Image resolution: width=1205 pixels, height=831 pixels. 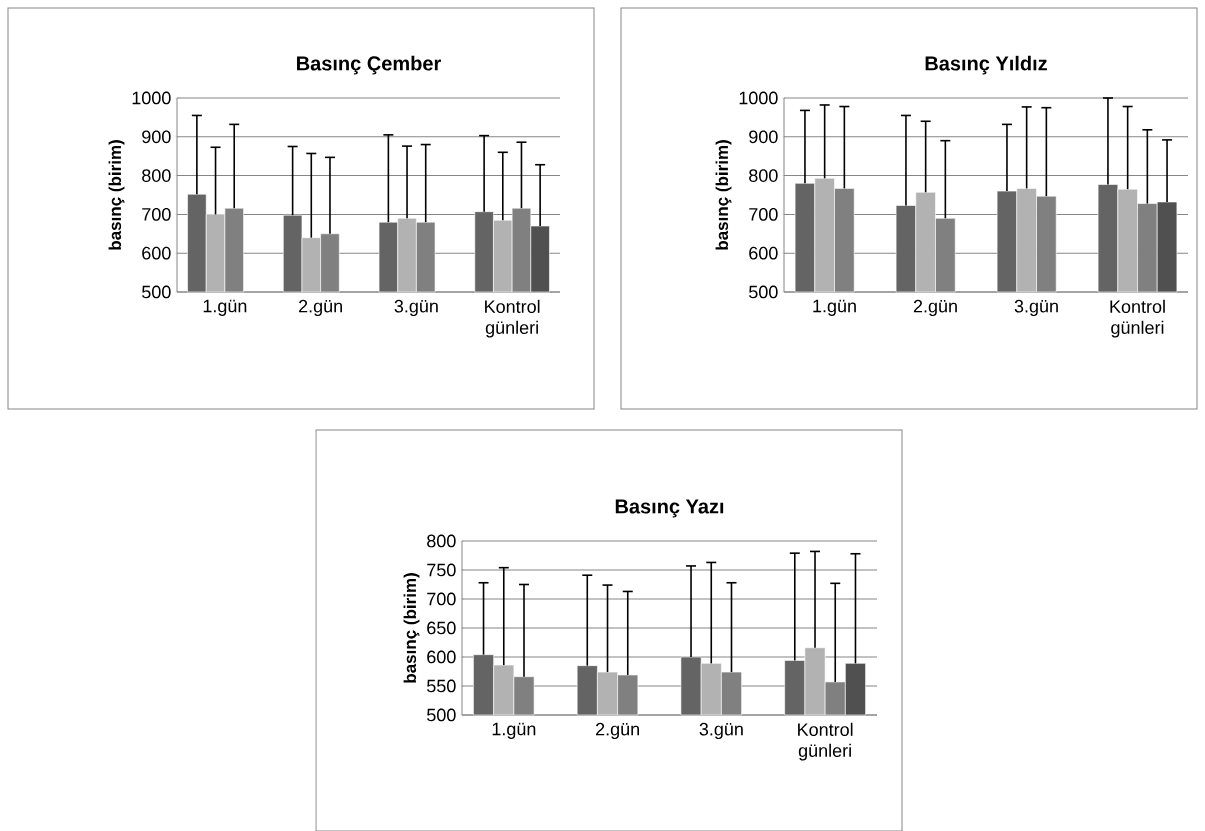 I want to click on y-tick-label: 550, so click(x=441, y=686).